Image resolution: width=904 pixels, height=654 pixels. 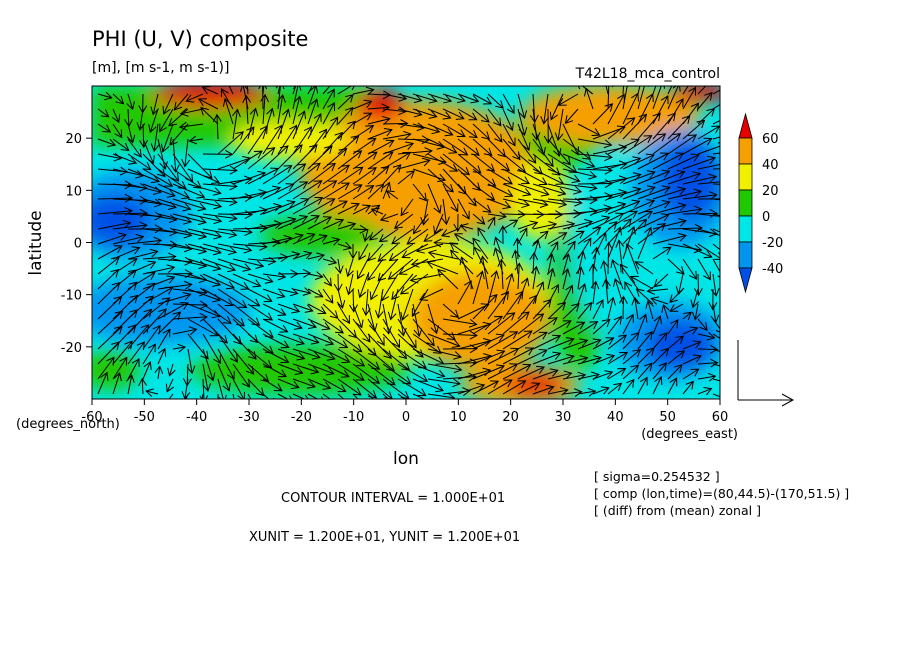 What do you see at coordinates (745, 125) in the screenshot?
I see `colorbar-top-arrow` at bounding box center [745, 125].